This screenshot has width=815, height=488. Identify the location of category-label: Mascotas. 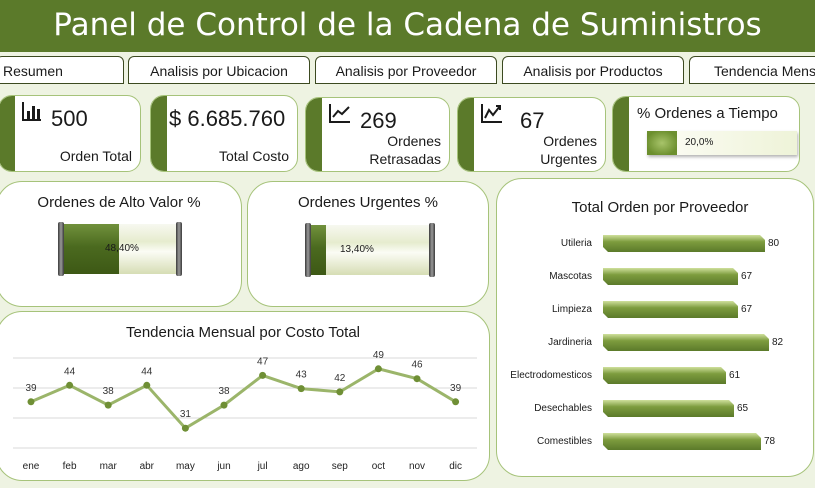
(570, 276).